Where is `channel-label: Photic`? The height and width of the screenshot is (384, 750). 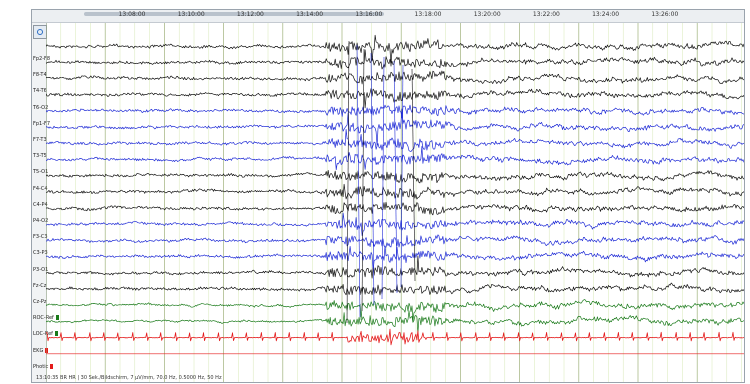
channel-label: Photic is located at coordinates (43, 366).